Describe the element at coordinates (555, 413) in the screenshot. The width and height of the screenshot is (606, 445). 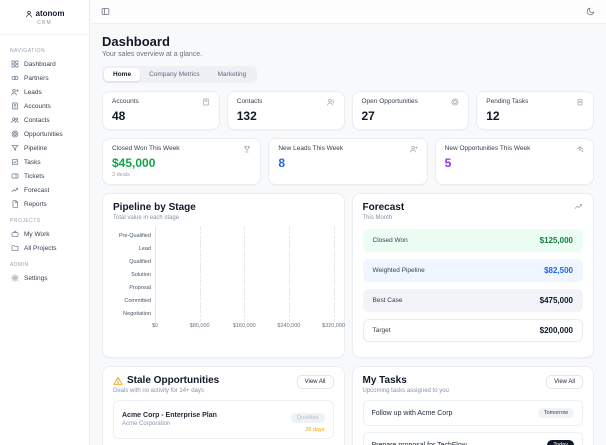
I see `due-badge: Tomorrow` at that location.